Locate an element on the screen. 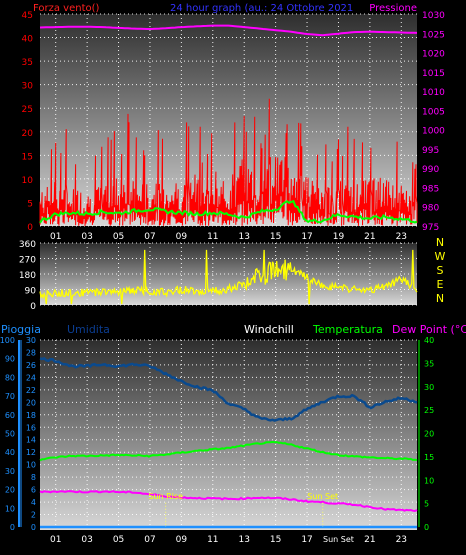 This screenshot has width=466, height=555. pressure-tick-label: 1025 is located at coordinates (433, 35).